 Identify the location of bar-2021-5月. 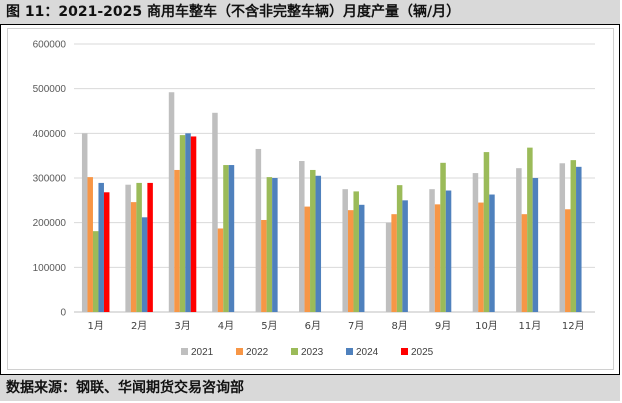
(258, 230).